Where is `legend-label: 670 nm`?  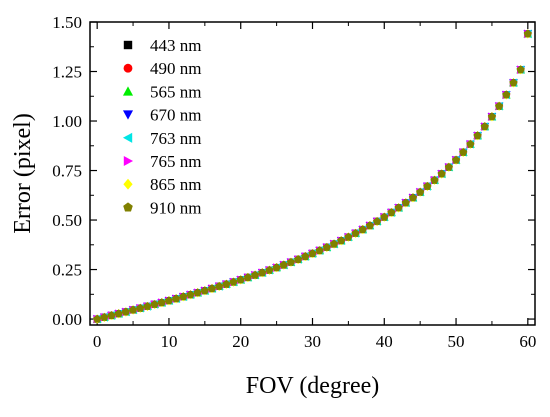
legend-label: 670 nm is located at coordinates (175, 115).